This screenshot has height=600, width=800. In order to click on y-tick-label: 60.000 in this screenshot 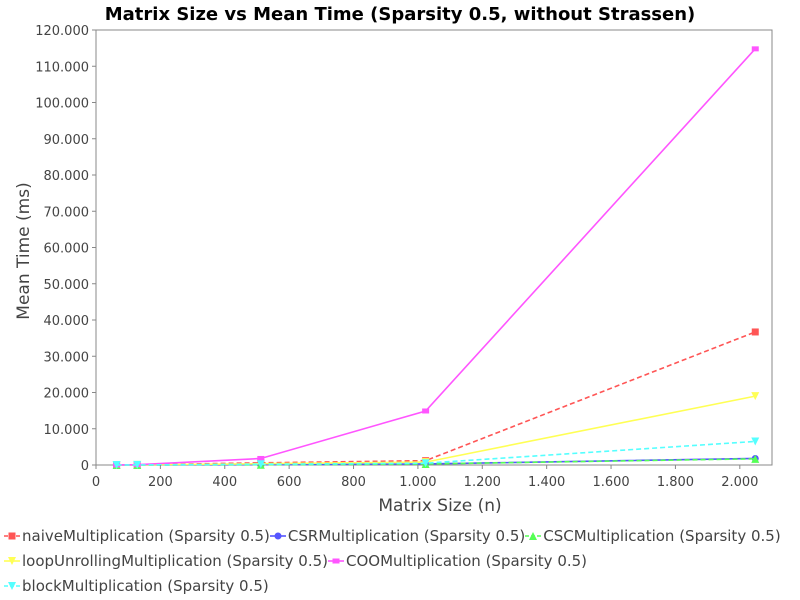, I will do `click(67, 249)`.